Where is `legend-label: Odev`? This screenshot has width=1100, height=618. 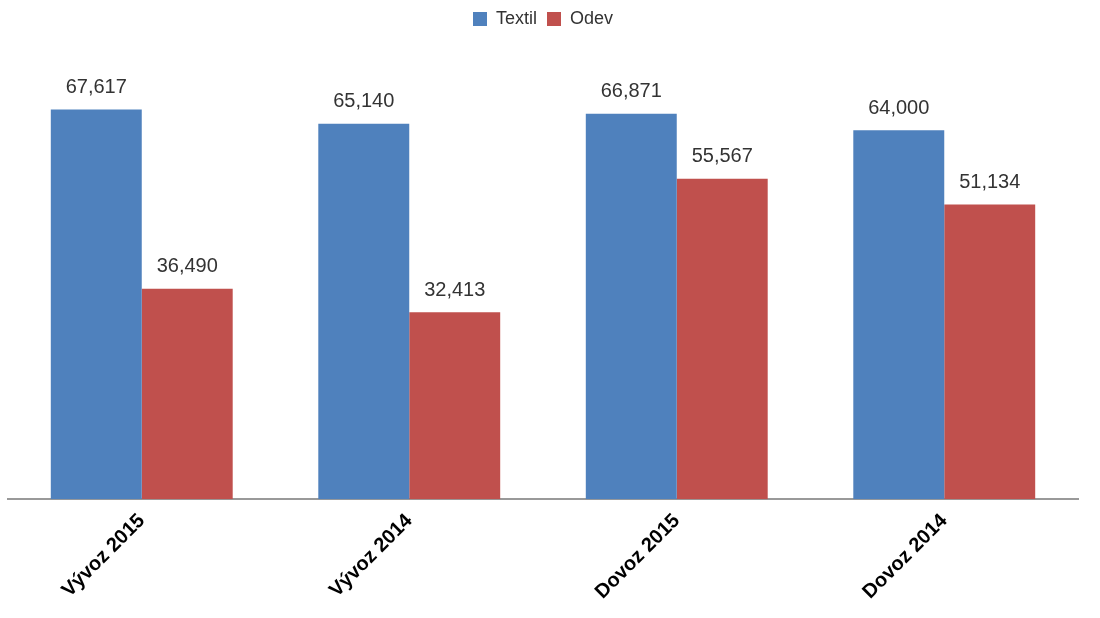 legend-label: Odev is located at coordinates (591, 17).